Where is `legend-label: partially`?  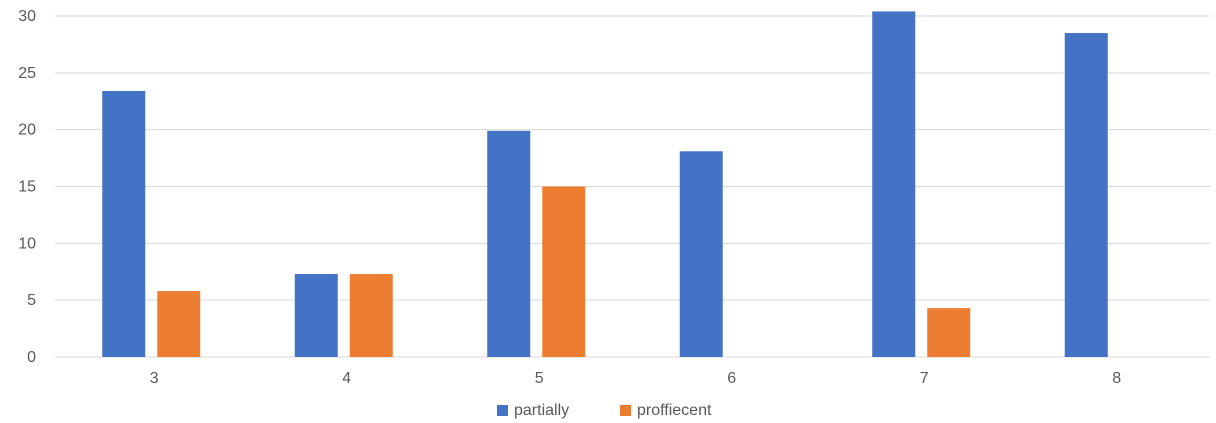 legend-label: partially is located at coordinates (541, 410).